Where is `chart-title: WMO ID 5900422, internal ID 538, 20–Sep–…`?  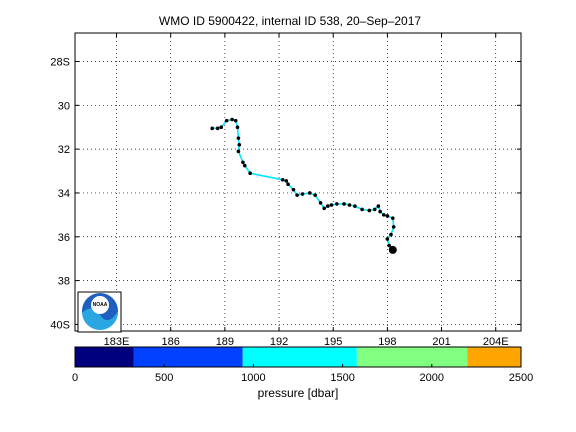
chart-title: WMO ID 5900422, internal ID 538, 20–Sep–… is located at coordinates (290, 21).